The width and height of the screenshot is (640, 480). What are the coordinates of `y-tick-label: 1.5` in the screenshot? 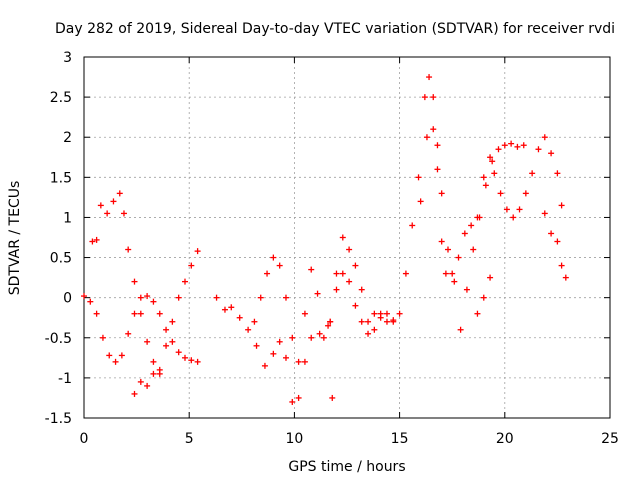 It's located at (61, 178).